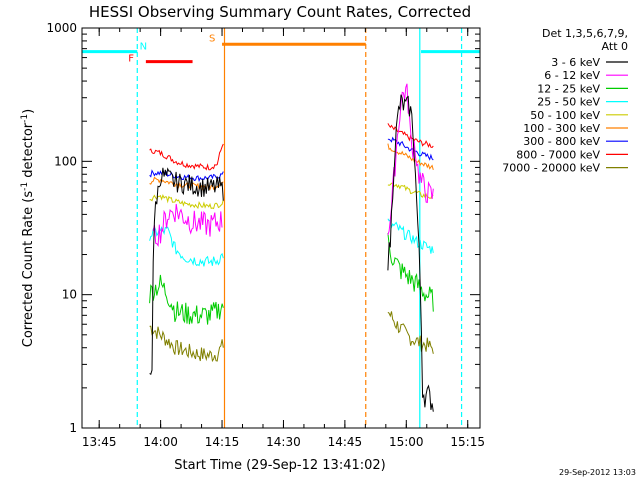 The height and width of the screenshot is (480, 640). What do you see at coordinates (186, 183) in the screenshot?
I see `series-5-seg1` at bounding box center [186, 183].